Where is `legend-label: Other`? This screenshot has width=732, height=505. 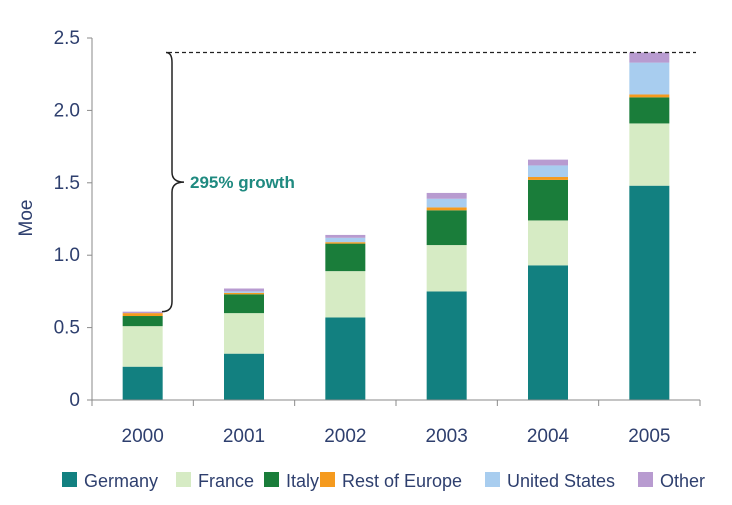
legend-label: Other is located at coordinates (682, 481).